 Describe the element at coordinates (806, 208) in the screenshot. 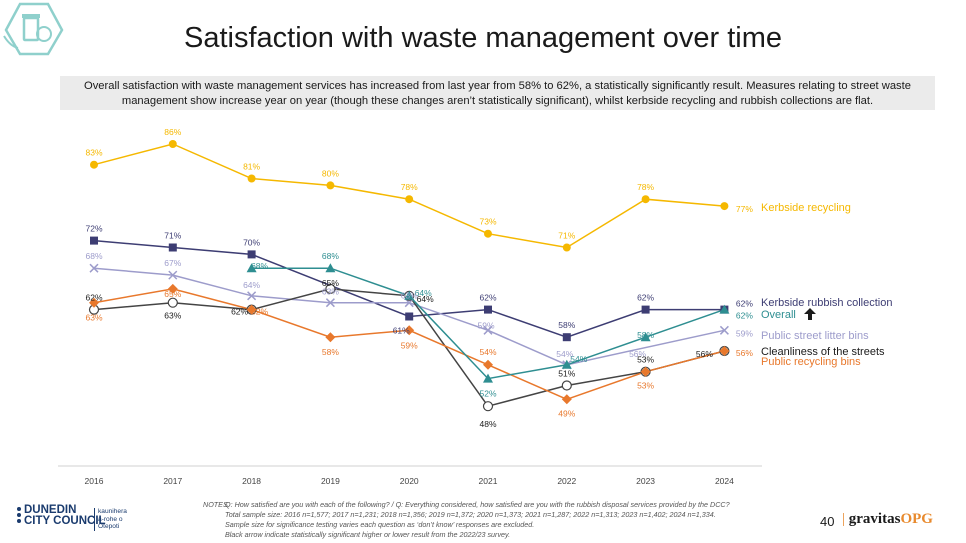

I see `legend-label: Kerbside recycling` at that location.